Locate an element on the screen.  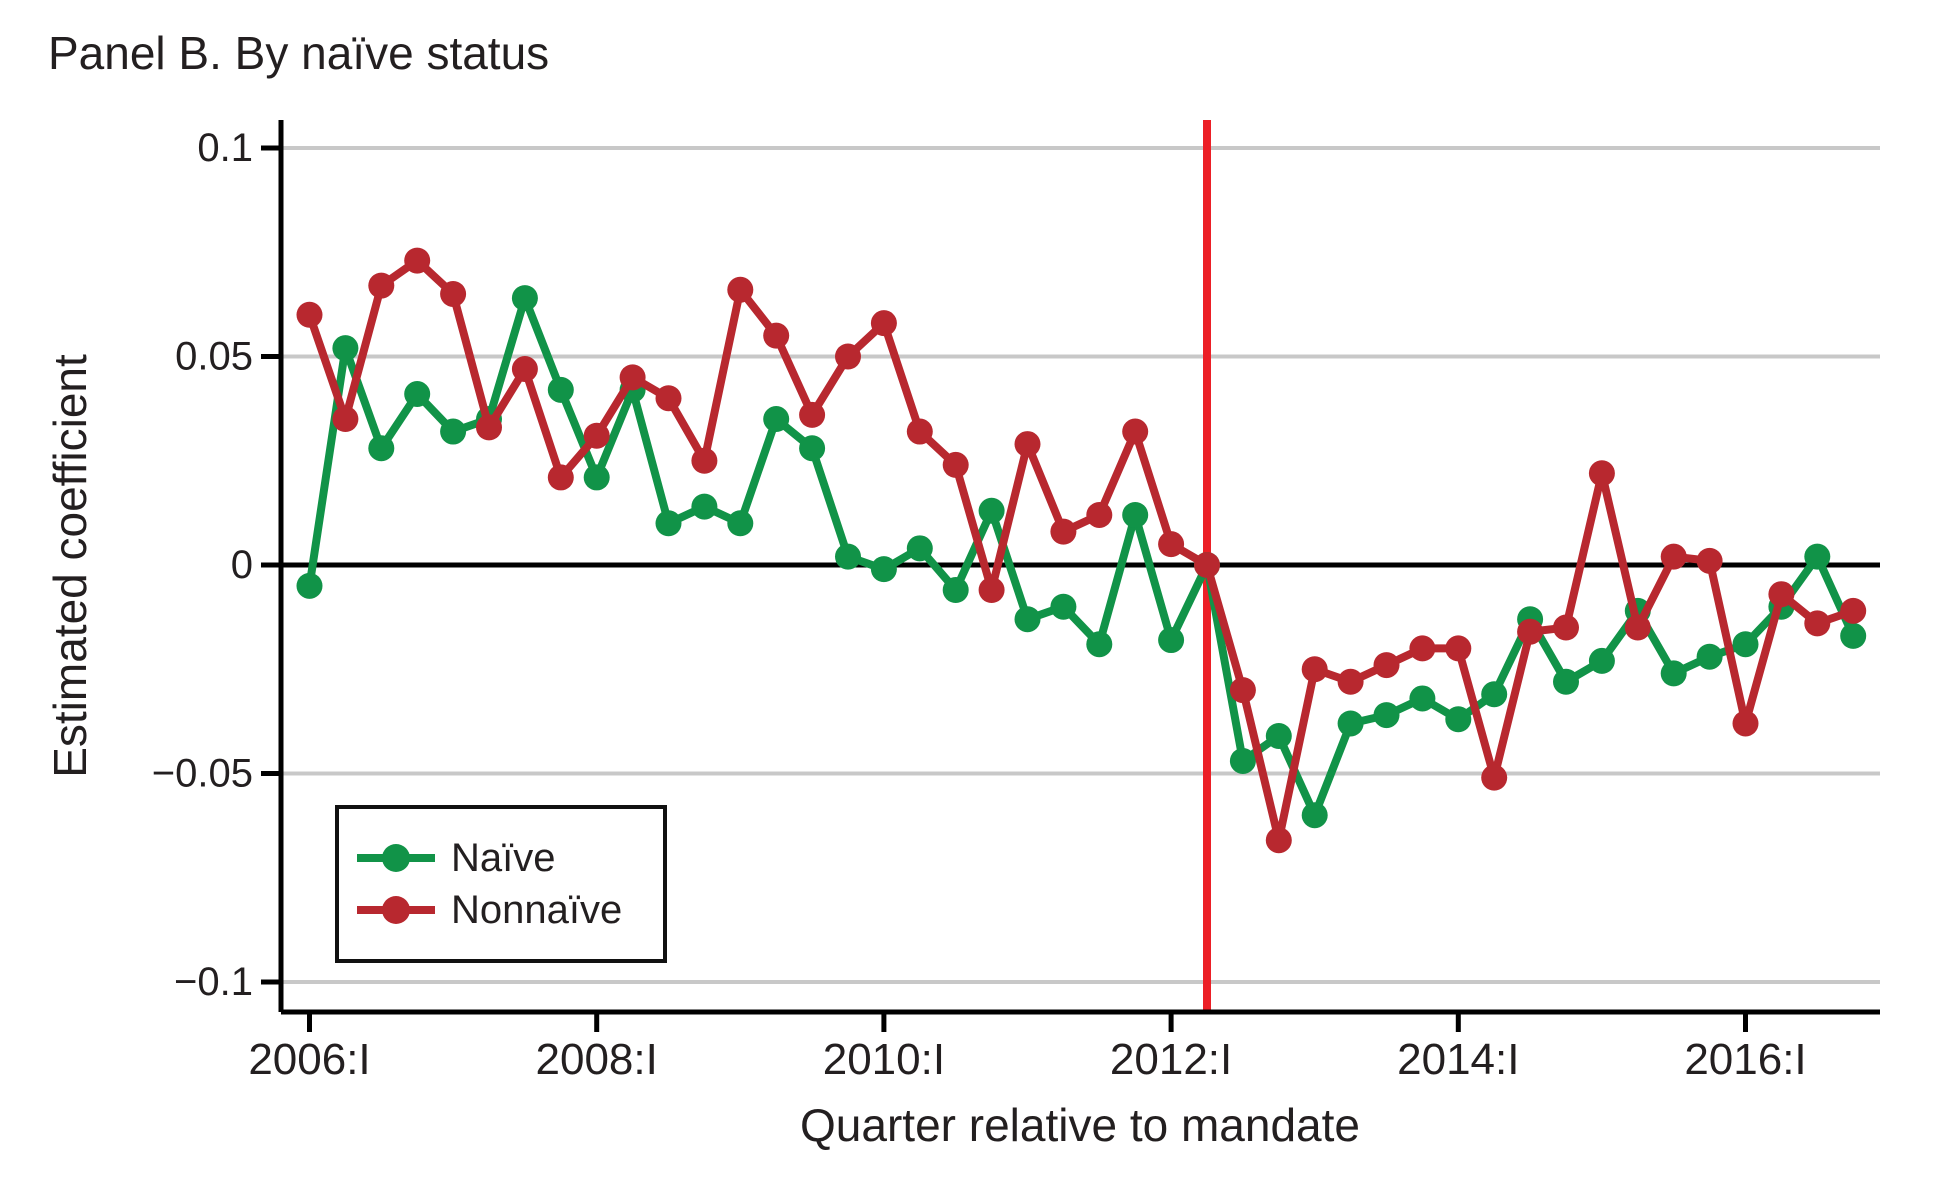
y-tick-label: 0.1 is located at coordinates (225, 148).